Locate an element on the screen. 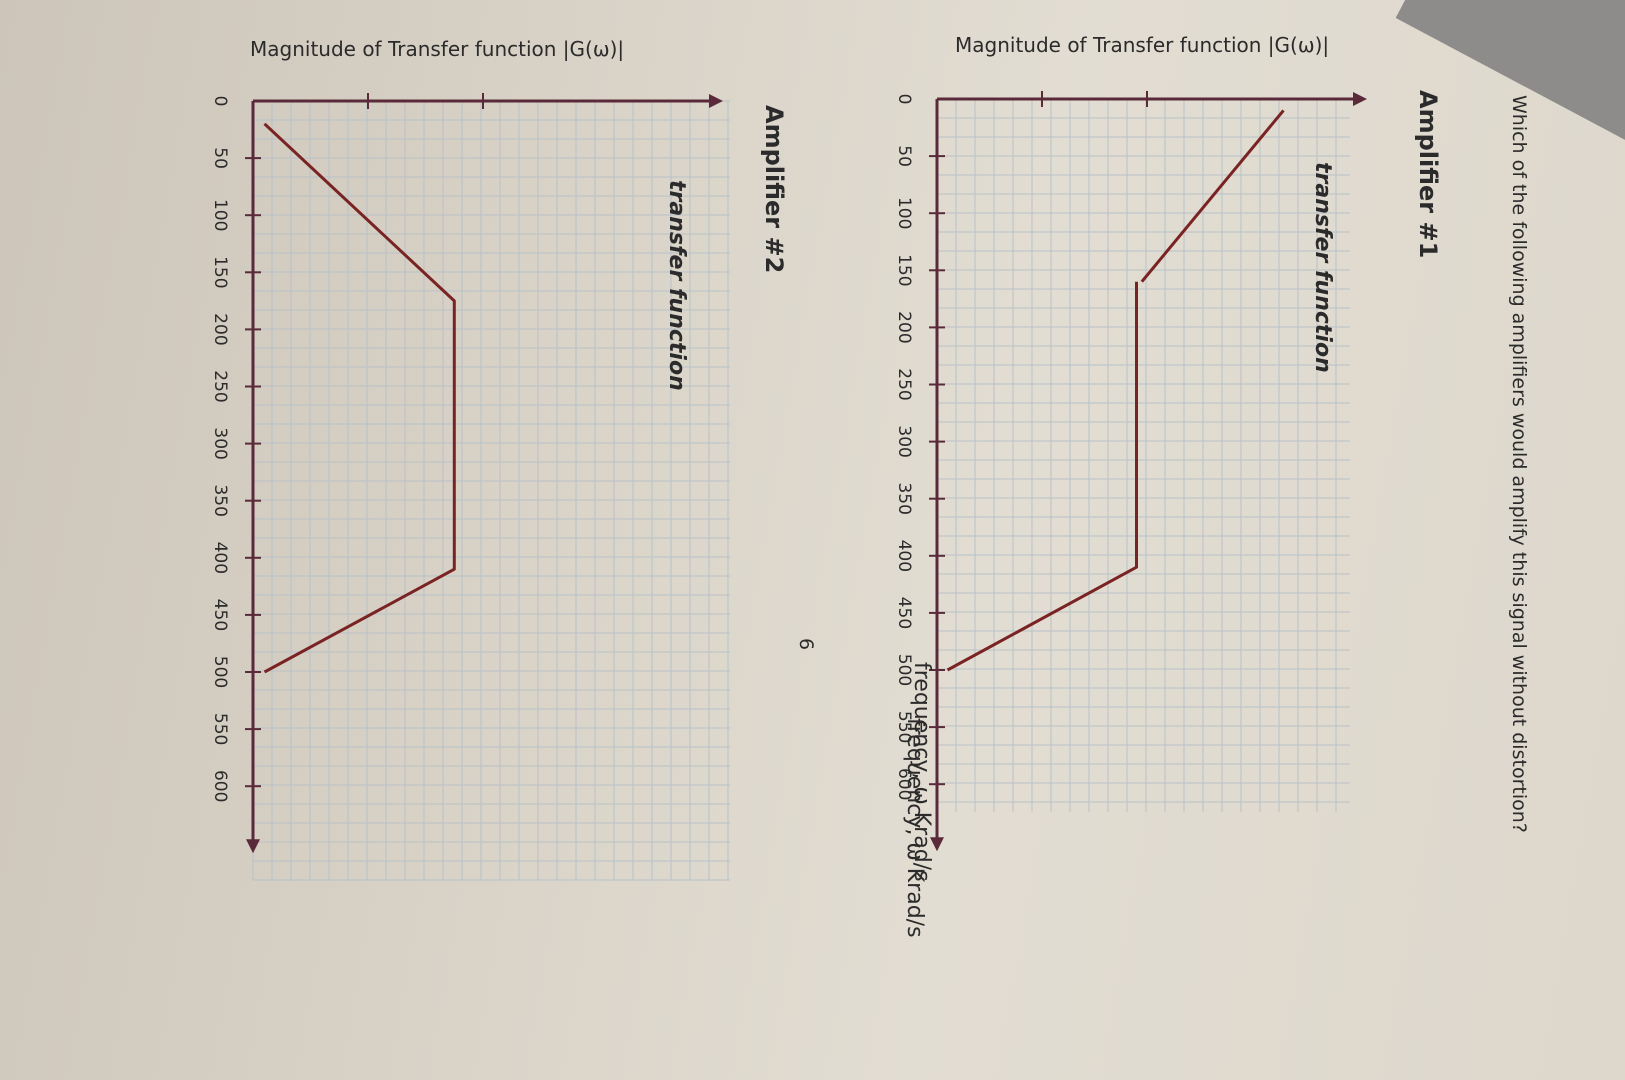 This screenshot has width=1625, height=1080. amplifier-2-curve-label: transfer function is located at coordinates (676, 285).